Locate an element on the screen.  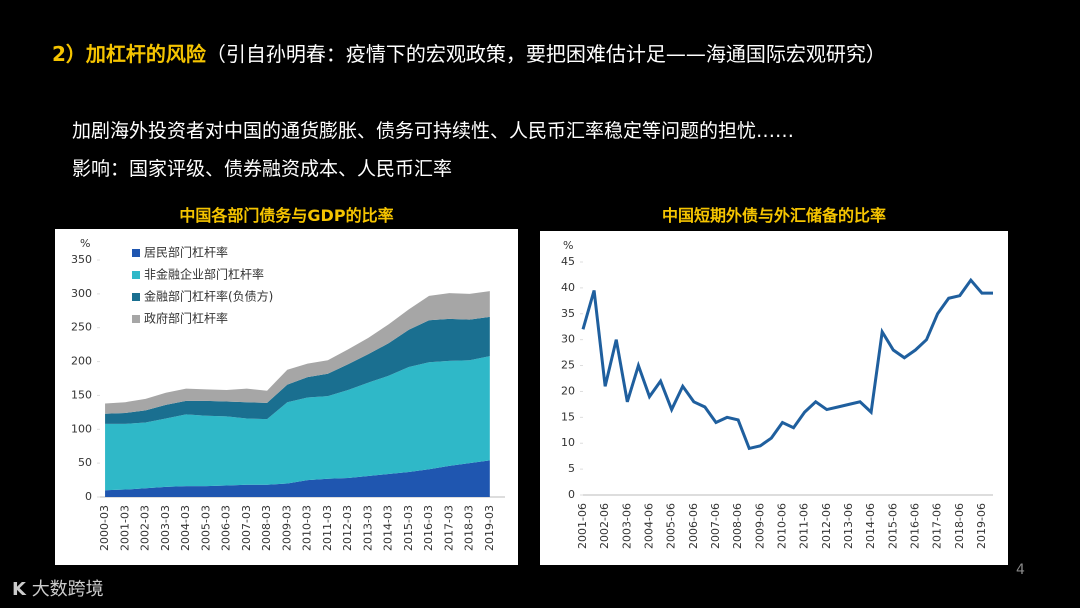
x-tick-label: 2016-03 is located at coordinates (428, 528).